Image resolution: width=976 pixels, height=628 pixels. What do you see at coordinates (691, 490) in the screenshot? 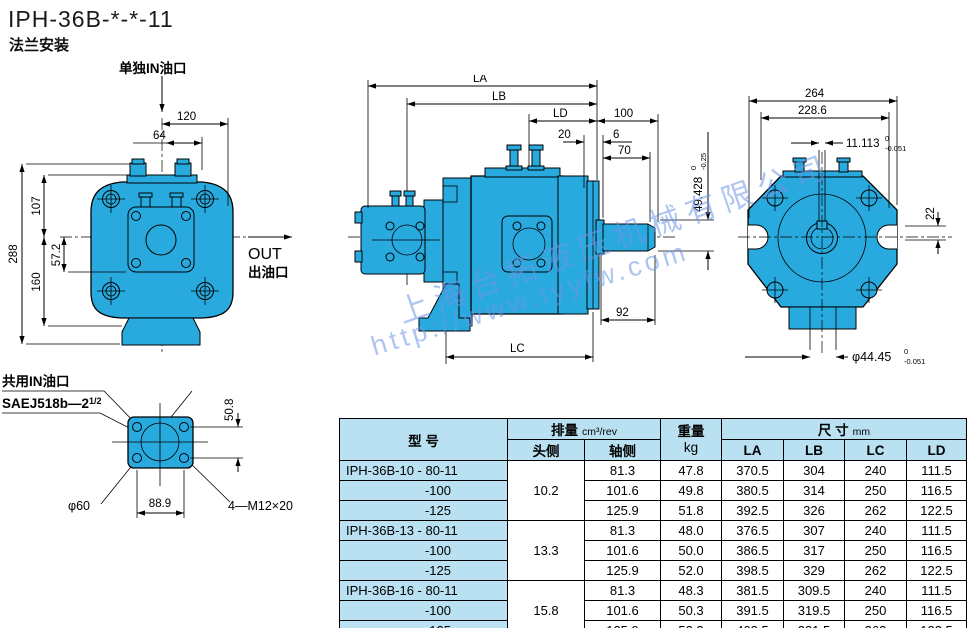
I see `weight-cell: 49.8` at bounding box center [691, 490].